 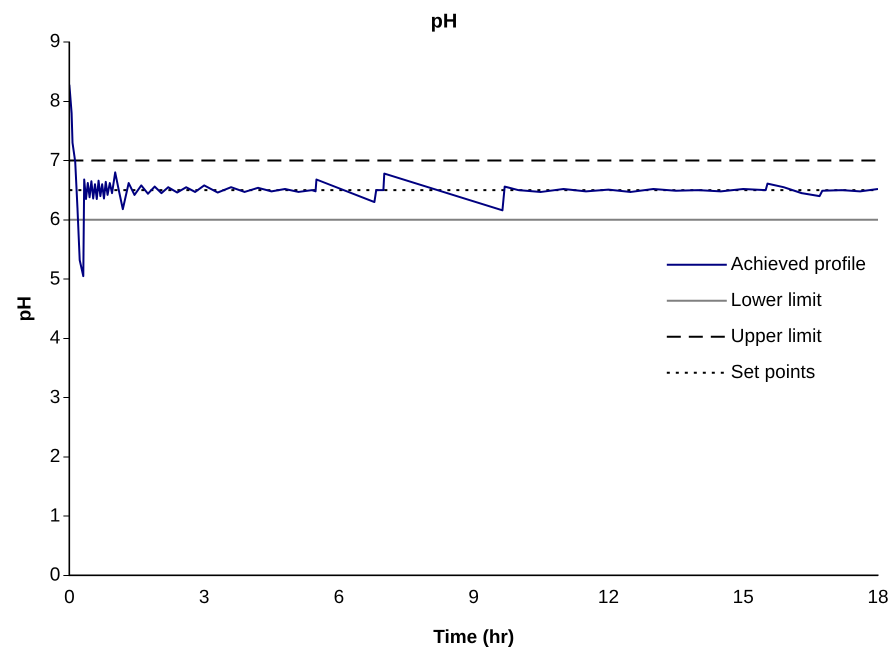 What do you see at coordinates (609, 597) in the screenshot?
I see `x-tick-label: 12` at bounding box center [609, 597].